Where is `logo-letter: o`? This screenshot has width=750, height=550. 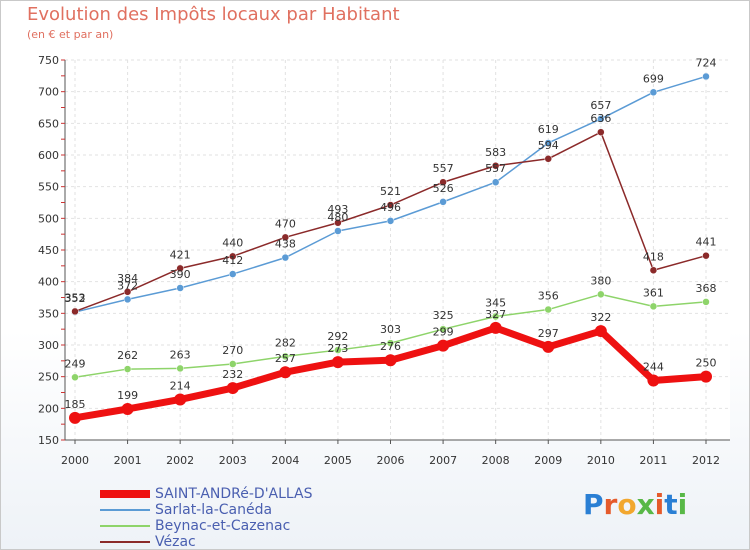 logo-letter: o is located at coordinates (627, 504).